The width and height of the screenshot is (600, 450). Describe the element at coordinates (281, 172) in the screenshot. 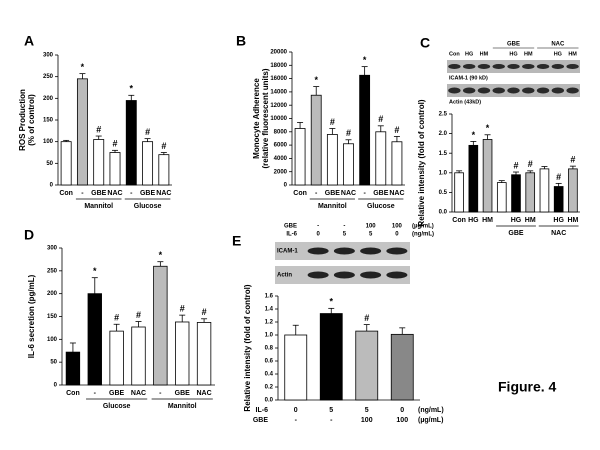

I see `y-tick-label: 2000` at that location.